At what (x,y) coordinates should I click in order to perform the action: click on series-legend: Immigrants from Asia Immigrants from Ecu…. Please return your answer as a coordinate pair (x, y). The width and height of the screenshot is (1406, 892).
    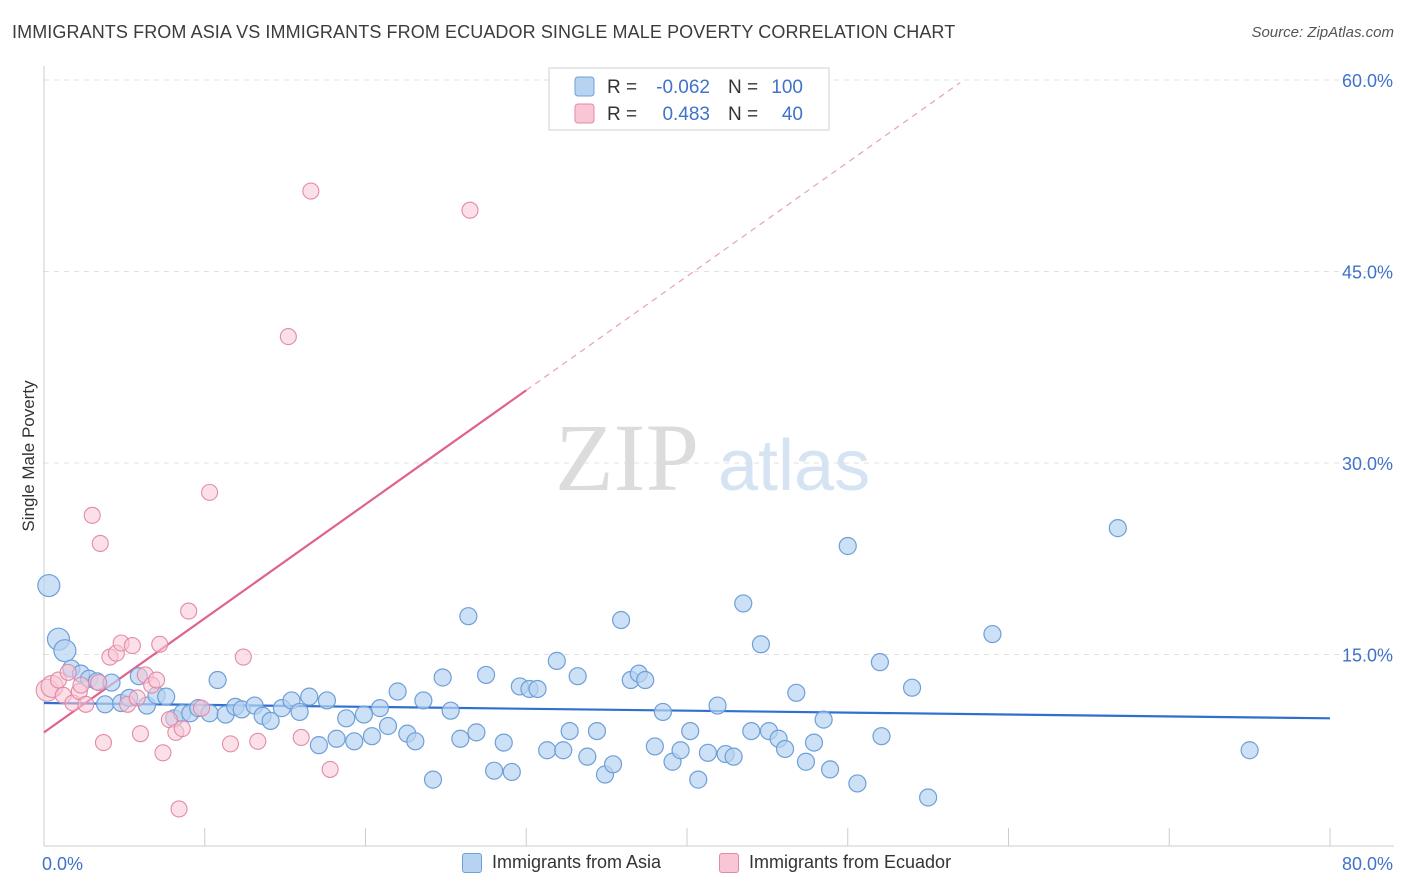
    Looking at the image, I should click on (703, 865).